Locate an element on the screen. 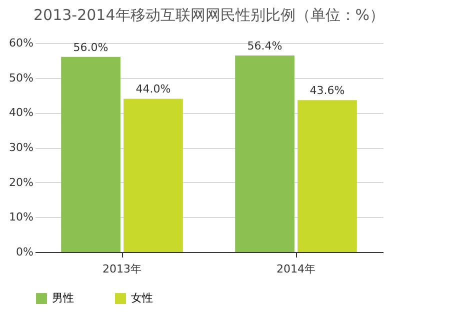 This screenshot has height=329, width=463. x-tick-label: 2013年 is located at coordinates (122, 269).